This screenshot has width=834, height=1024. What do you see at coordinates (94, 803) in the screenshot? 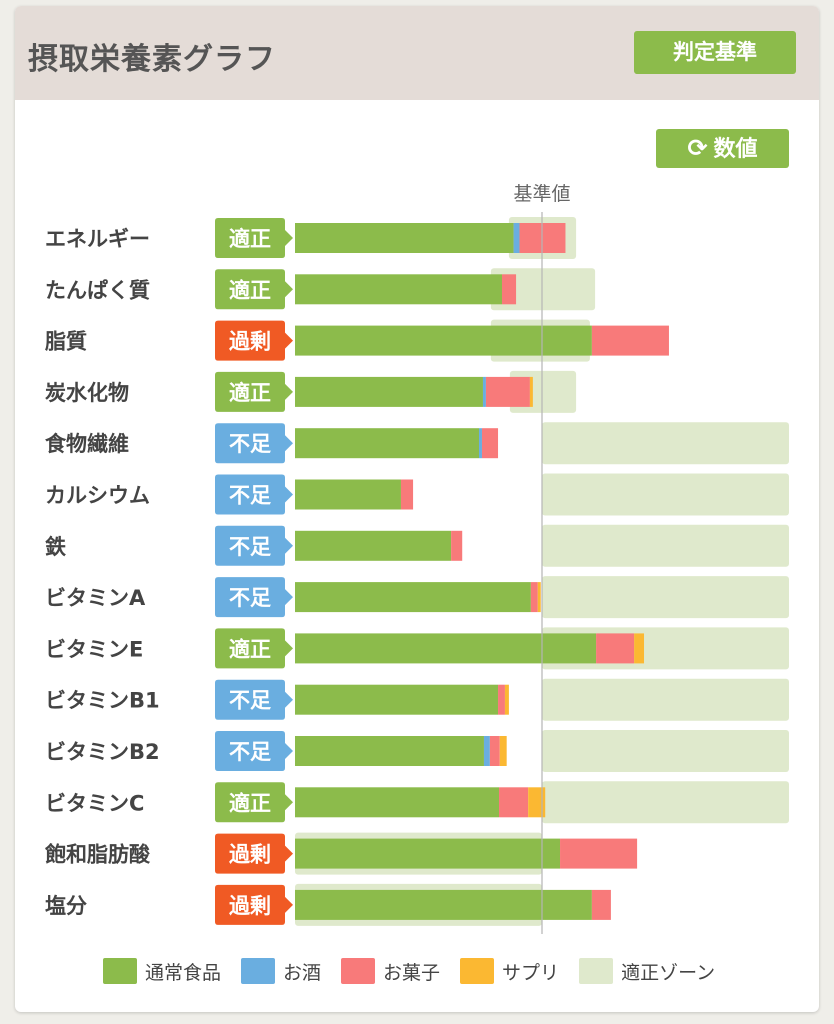
I see `category-label: ビタミンC` at bounding box center [94, 803].